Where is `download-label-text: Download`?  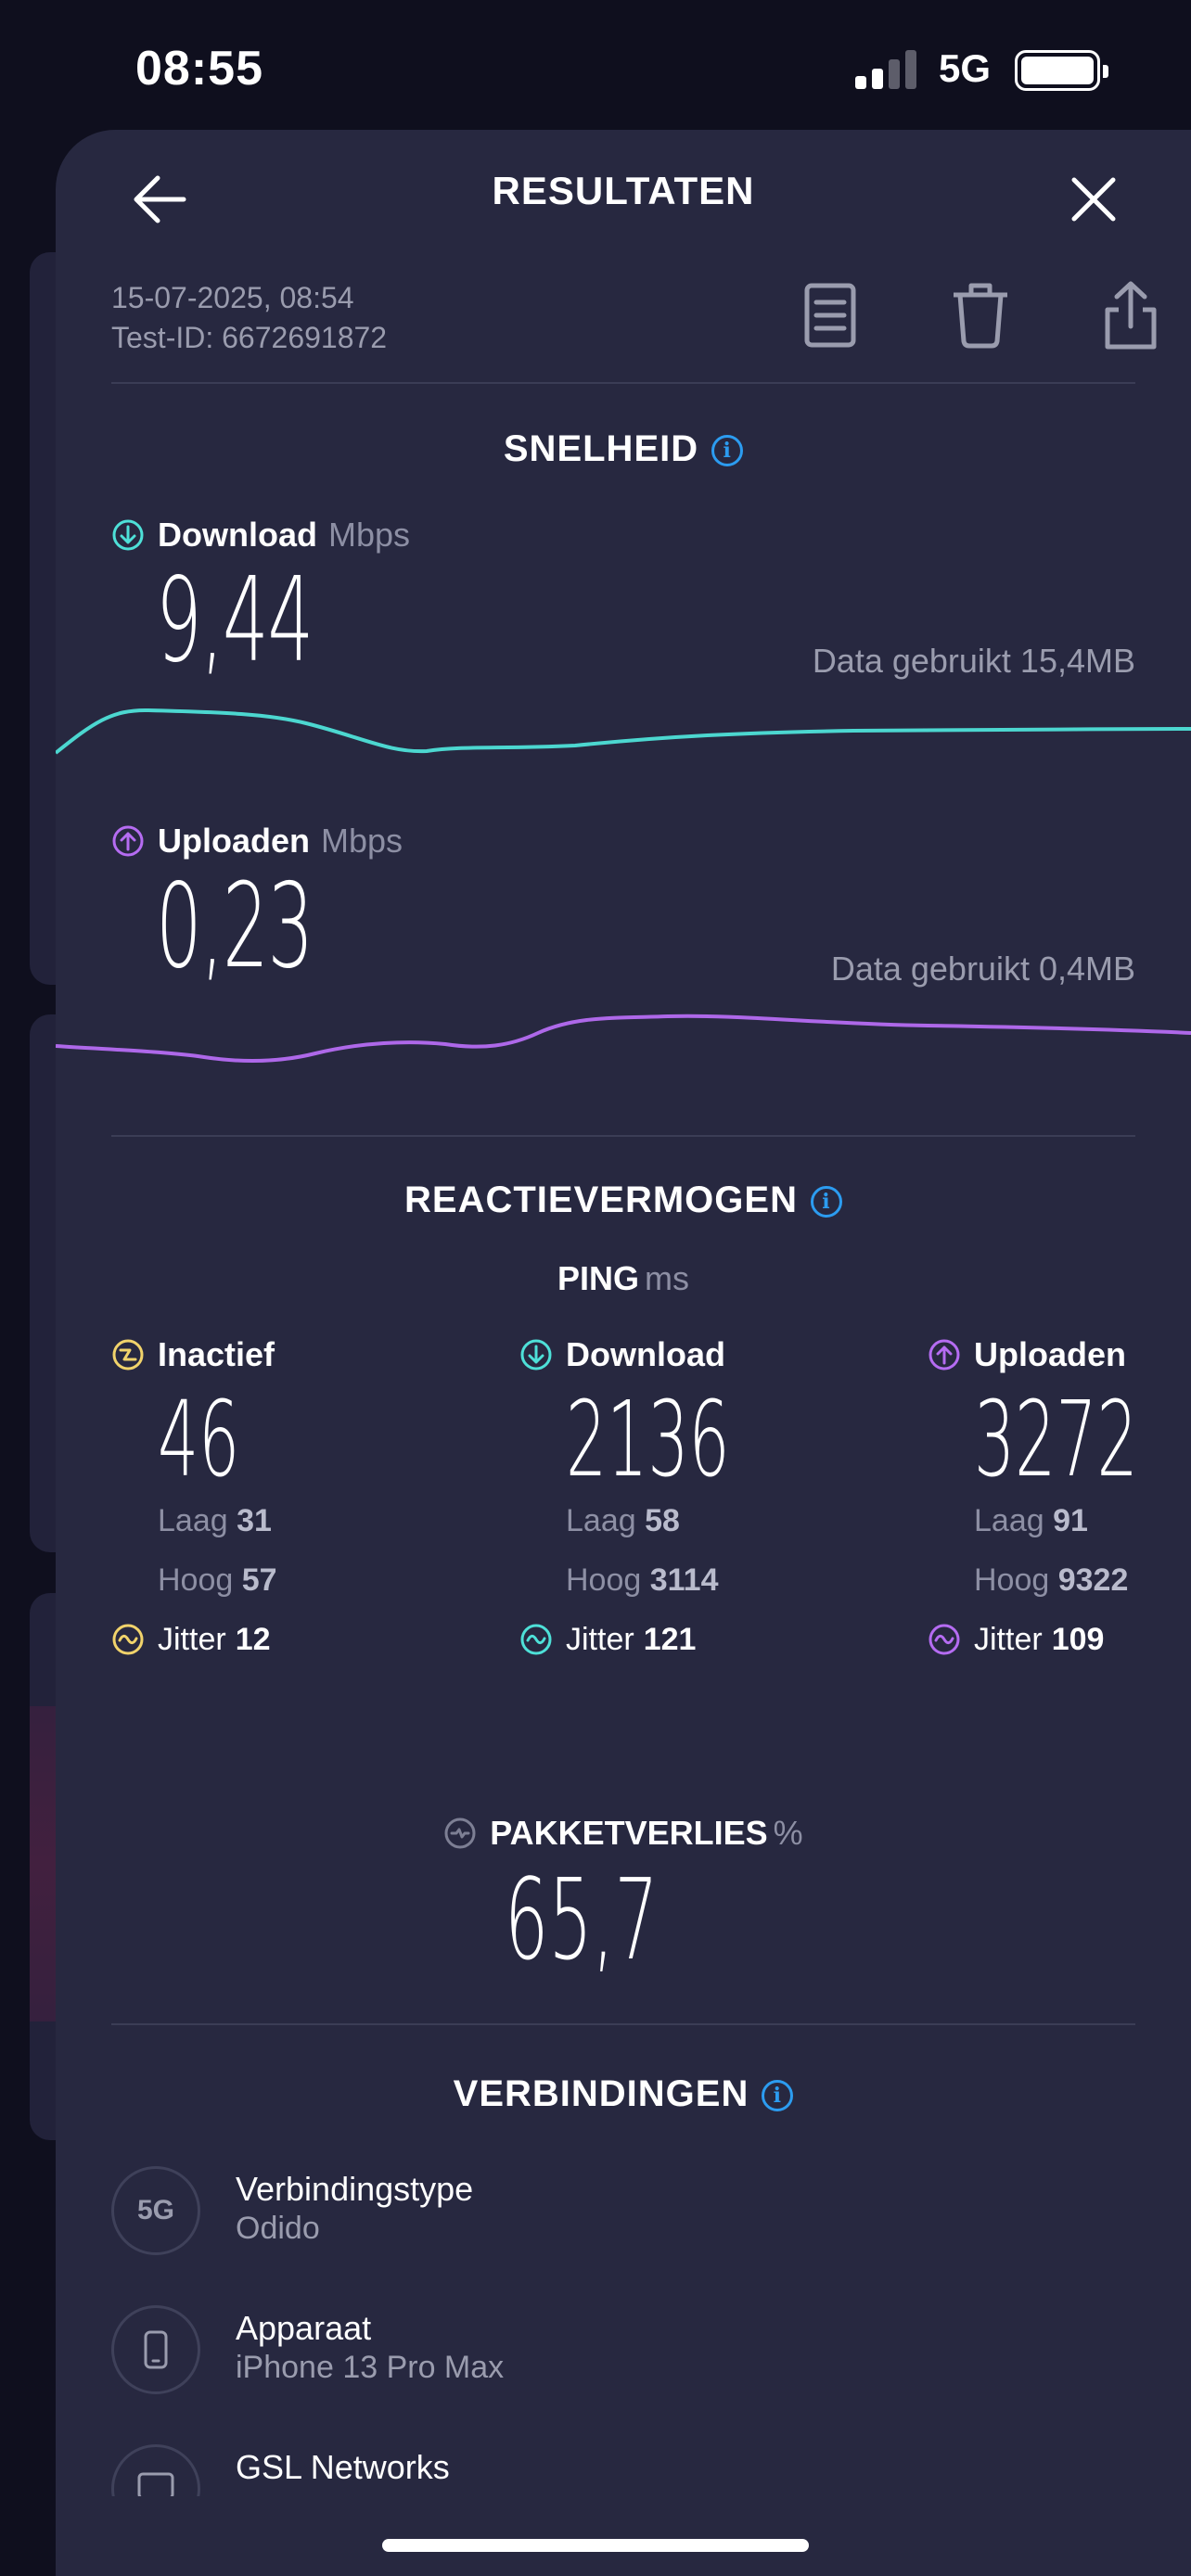
download-label-text: Download is located at coordinates (237, 535).